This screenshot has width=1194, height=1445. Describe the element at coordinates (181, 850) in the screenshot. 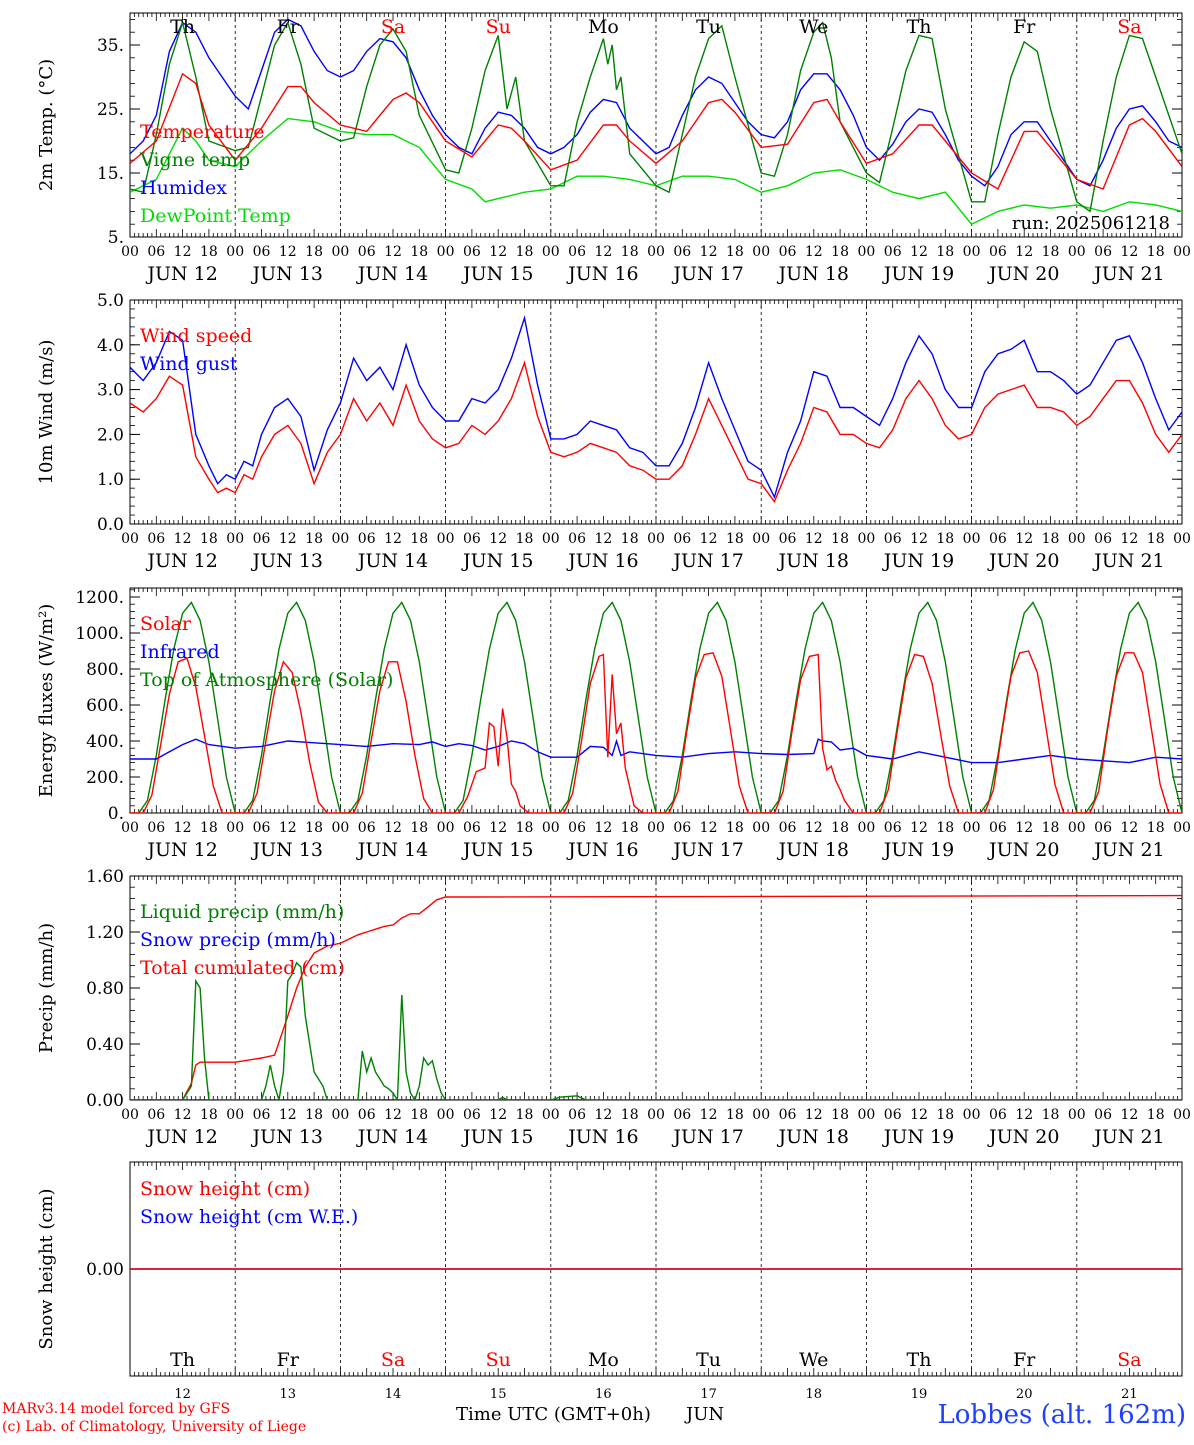

I see `date-label: JUN 12` at that location.